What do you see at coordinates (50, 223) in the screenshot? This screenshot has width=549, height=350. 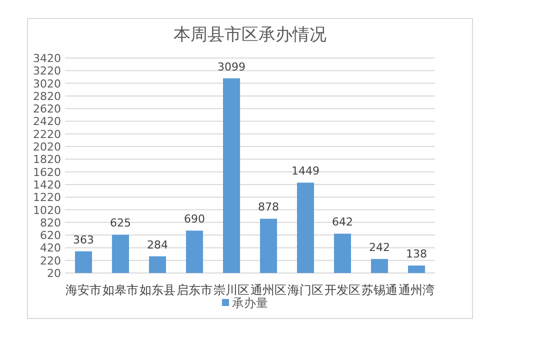 I see `y-tick-label: 820` at bounding box center [50, 223].